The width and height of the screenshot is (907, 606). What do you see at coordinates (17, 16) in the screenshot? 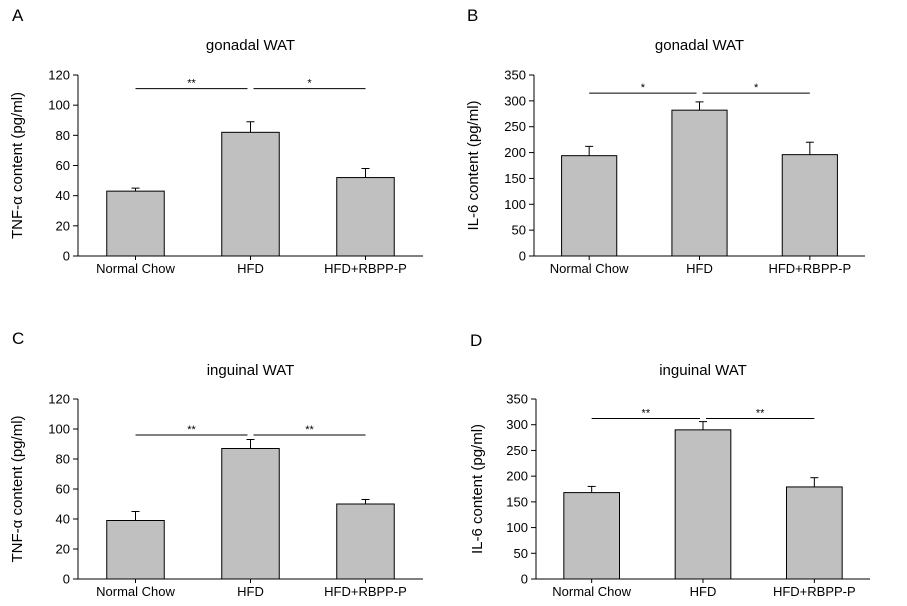
I see `panel-letter: A` at bounding box center [17, 16].